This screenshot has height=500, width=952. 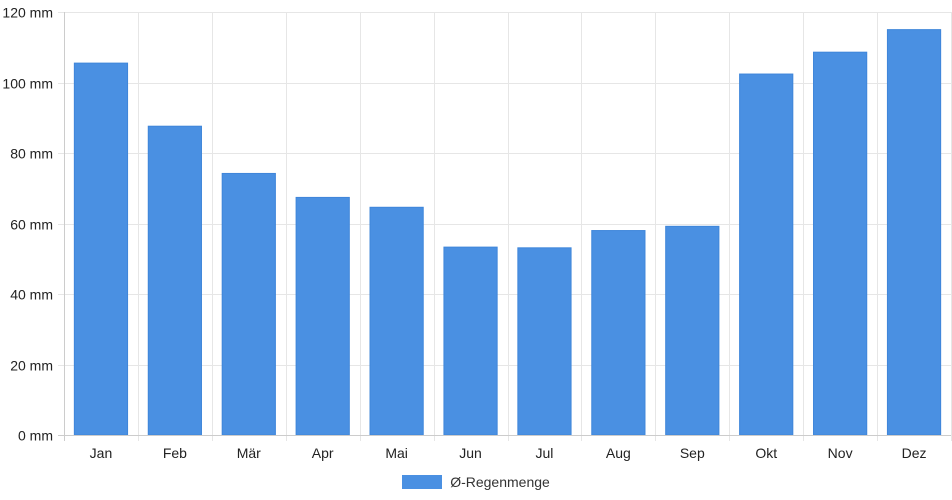 What do you see at coordinates (27, 84) in the screenshot?
I see `y-tick-label: 100 mm` at bounding box center [27, 84].